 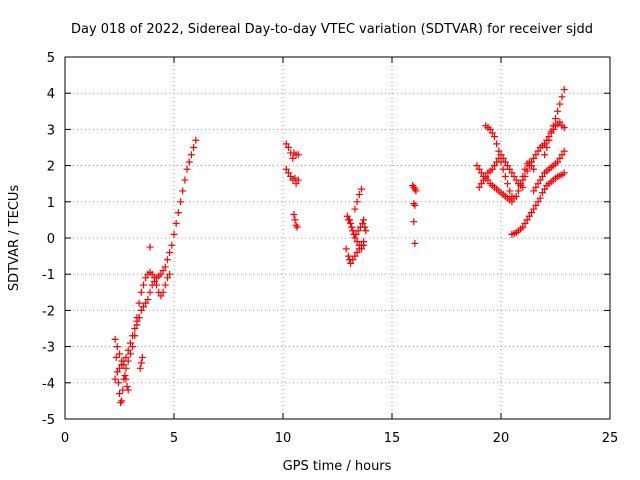 I want to click on x-tick-label: 20, so click(x=501, y=438).